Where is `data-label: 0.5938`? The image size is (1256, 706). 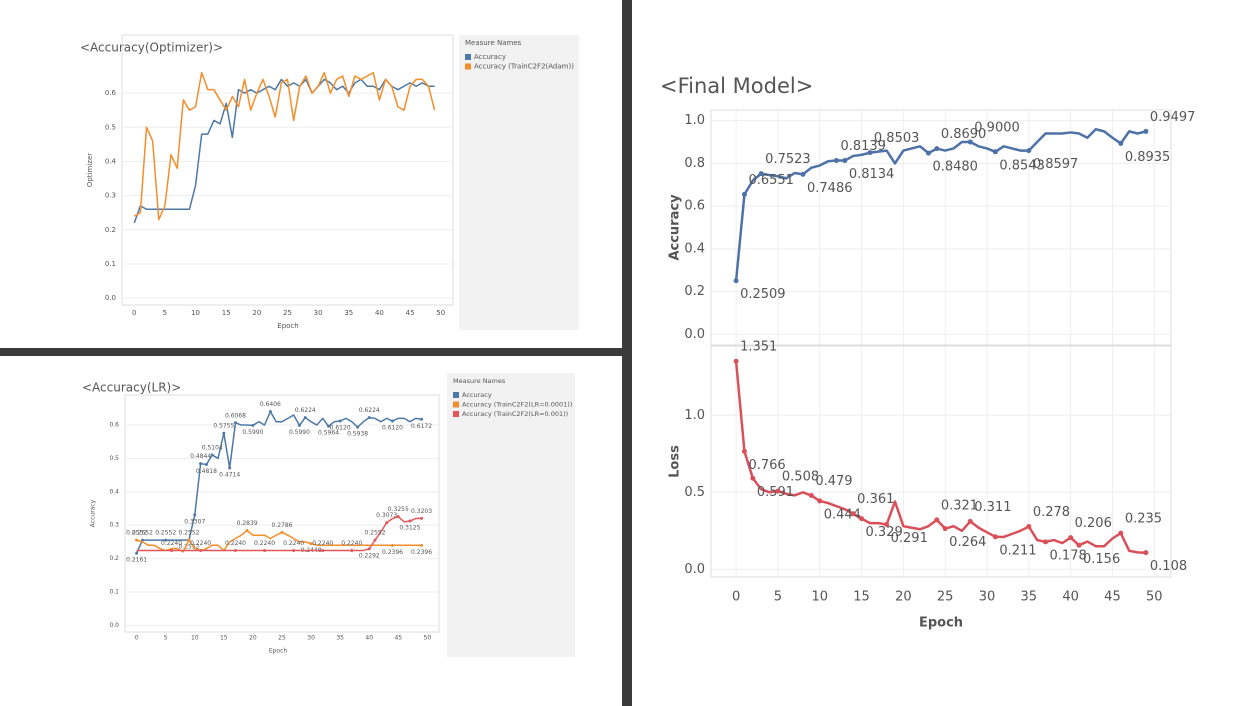 data-label: 0.5938 is located at coordinates (357, 434).